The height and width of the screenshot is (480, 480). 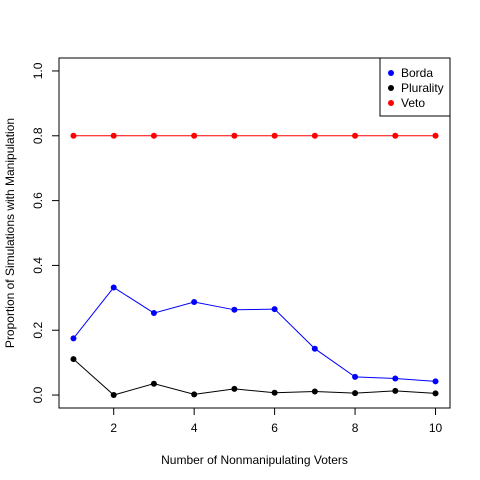 I want to click on legend-label-borda: Borda, so click(x=417, y=73).